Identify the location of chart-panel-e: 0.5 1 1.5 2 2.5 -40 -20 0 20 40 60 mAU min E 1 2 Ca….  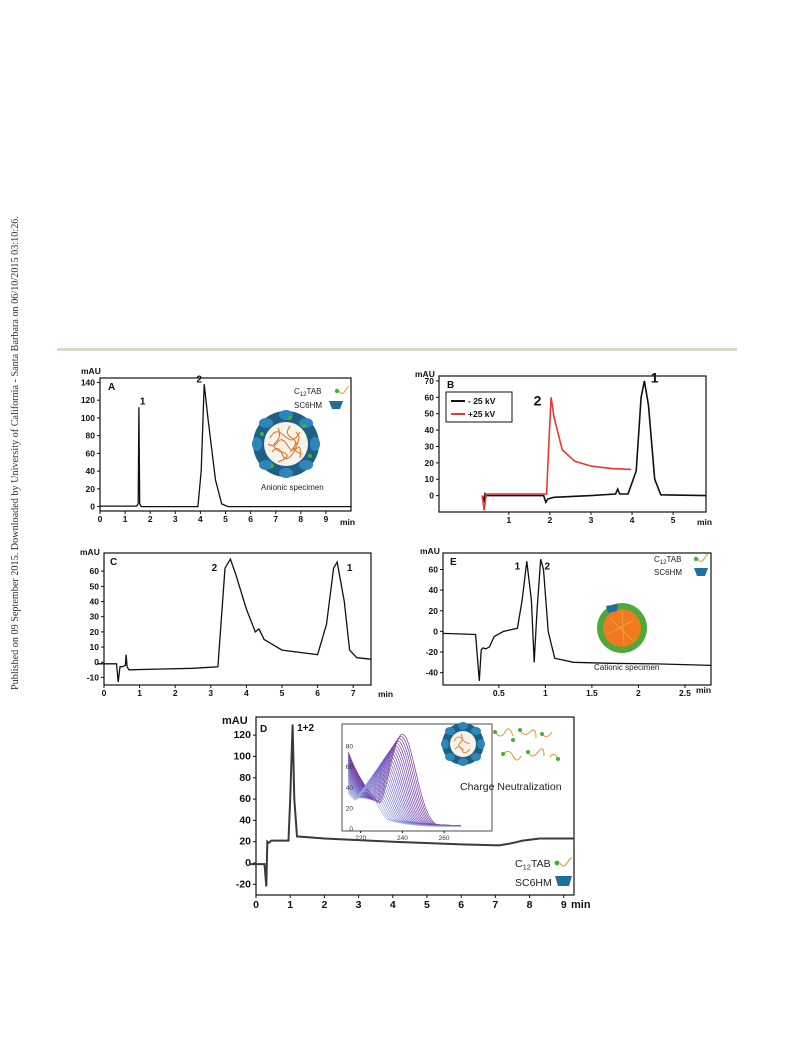
(566, 622).